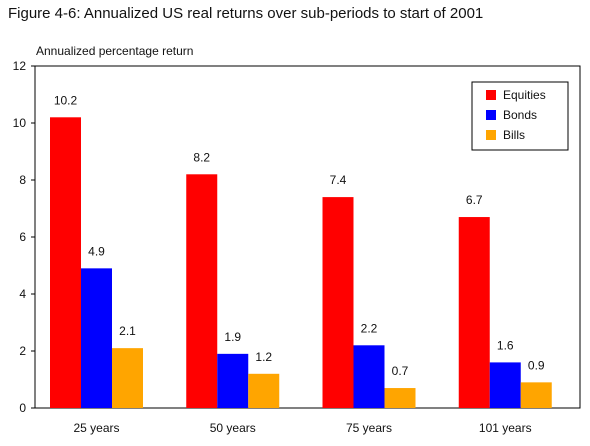 This screenshot has width=590, height=446. What do you see at coordinates (96, 428) in the screenshot?
I see `category-label: 25 years` at bounding box center [96, 428].